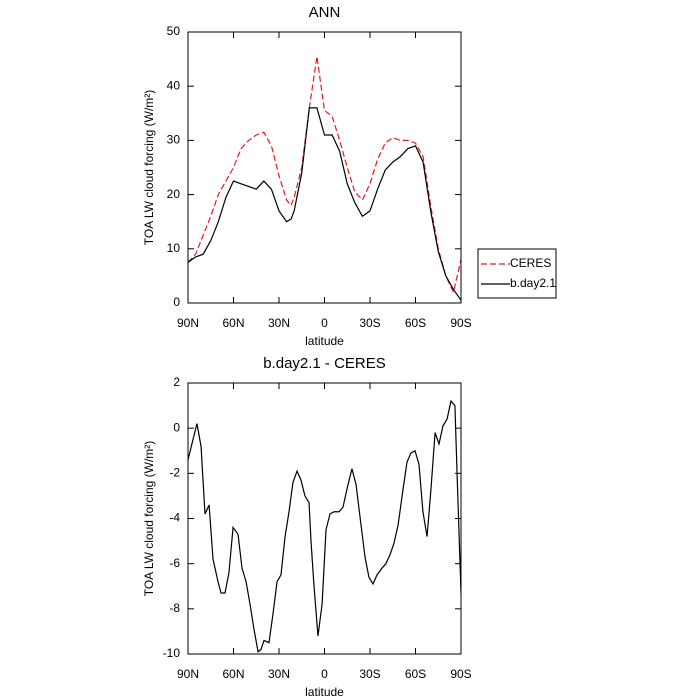  What do you see at coordinates (325, 12) in the screenshot?
I see `chart-title: ANN` at bounding box center [325, 12].